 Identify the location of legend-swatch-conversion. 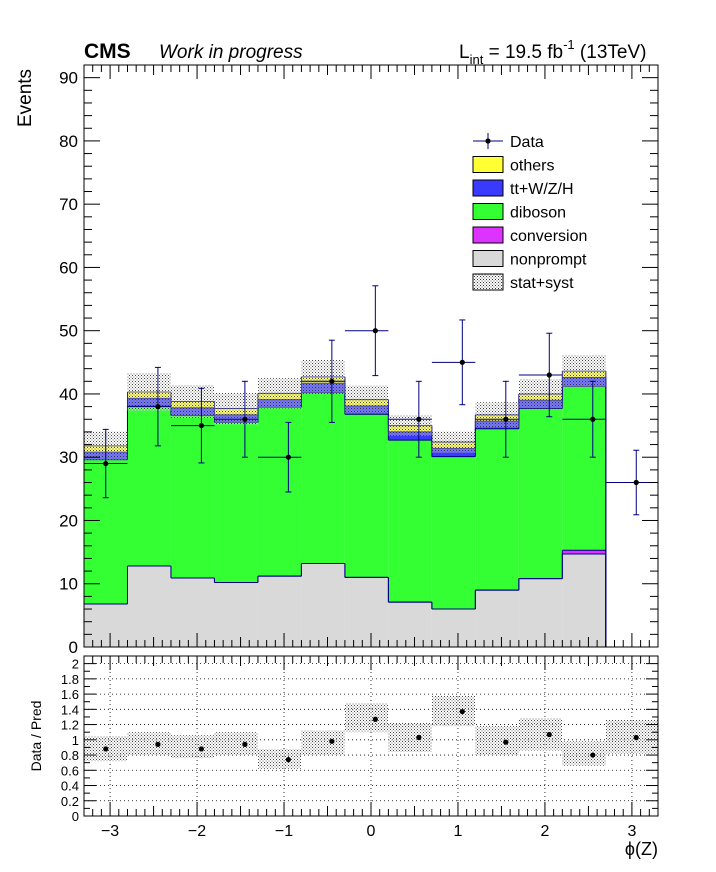
(488, 235).